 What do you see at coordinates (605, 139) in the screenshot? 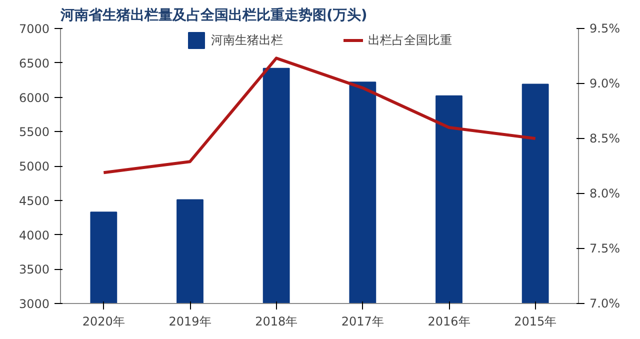
I see `y2-tick-label: 8.5%` at bounding box center [605, 139].